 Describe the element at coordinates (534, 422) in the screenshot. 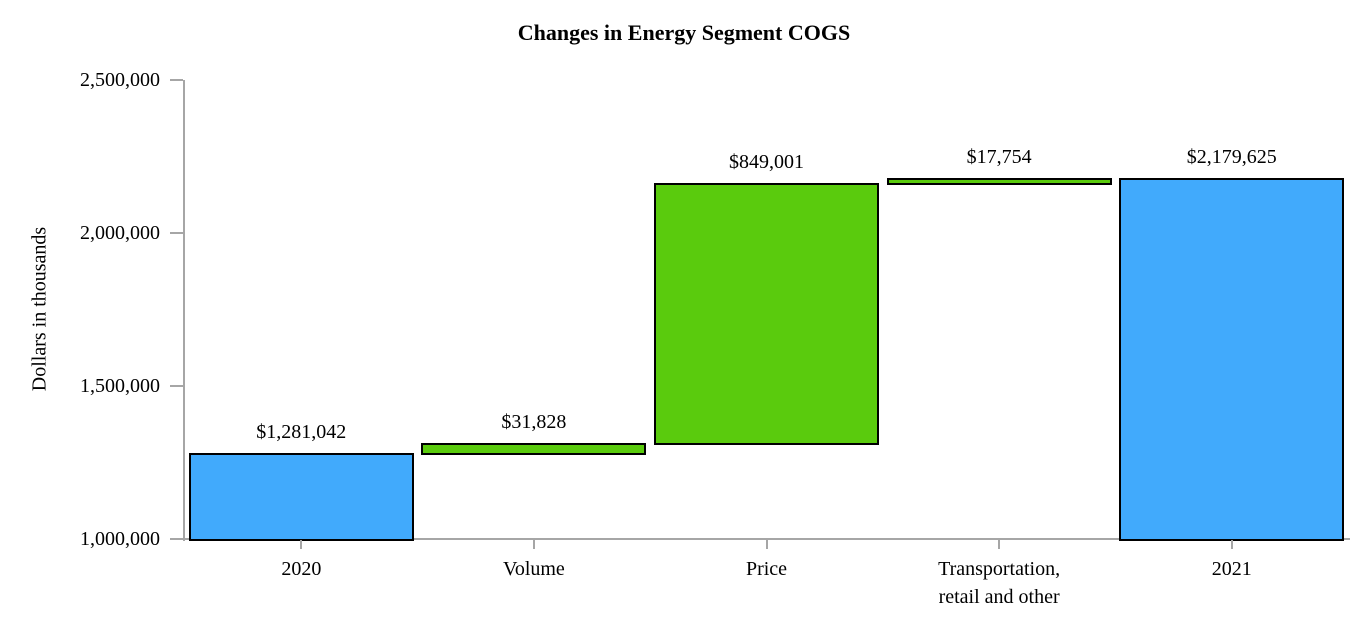

I see `bar-value-label: $31,828` at that location.